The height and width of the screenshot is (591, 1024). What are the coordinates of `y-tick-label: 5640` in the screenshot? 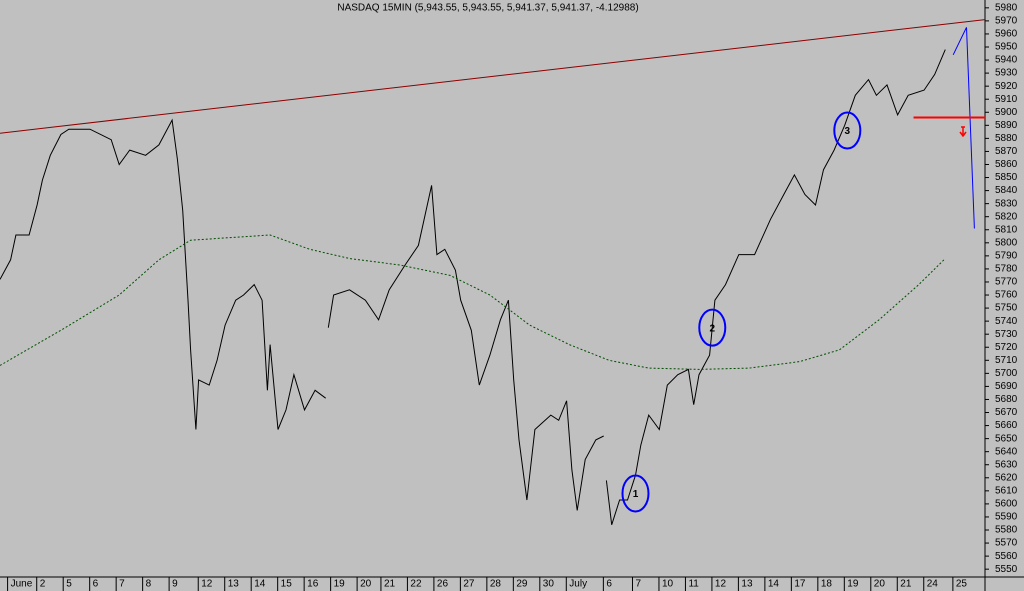 It's located at (1006, 451).